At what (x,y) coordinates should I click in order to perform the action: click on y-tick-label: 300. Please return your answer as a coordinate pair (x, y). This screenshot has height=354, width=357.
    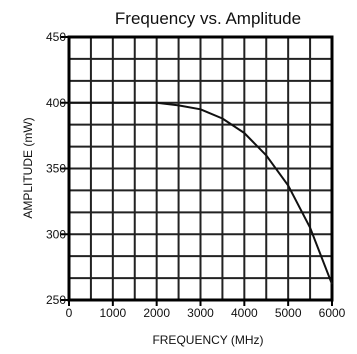
    Looking at the image, I should click on (56, 234).